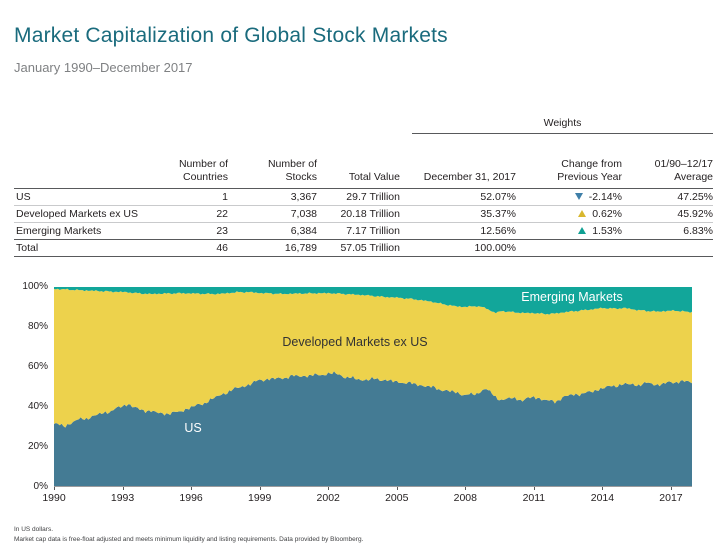 Image resolution: width=720 pixels, height=556 pixels. Describe the element at coordinates (37, 446) in the screenshot. I see `y-axis-tick-label: 20%` at that location.